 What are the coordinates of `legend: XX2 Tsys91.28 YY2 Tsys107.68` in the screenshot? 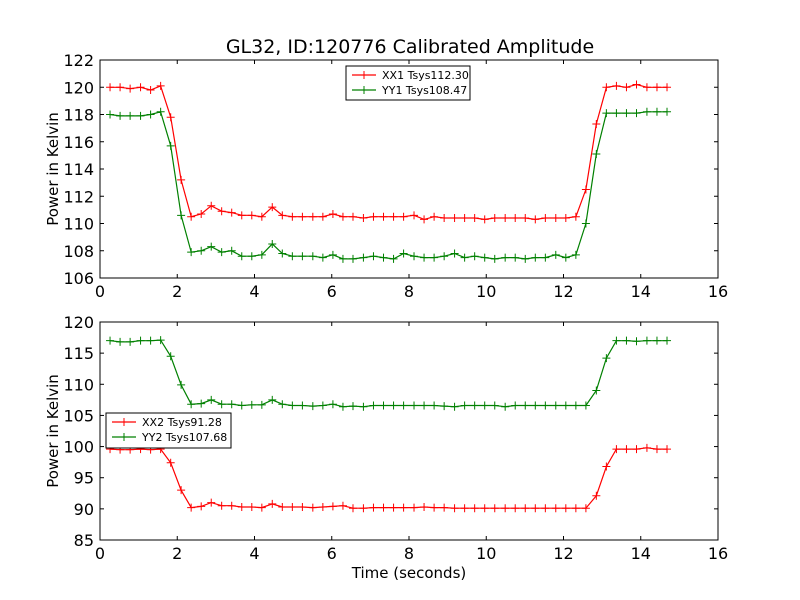 It's located at (168, 430).